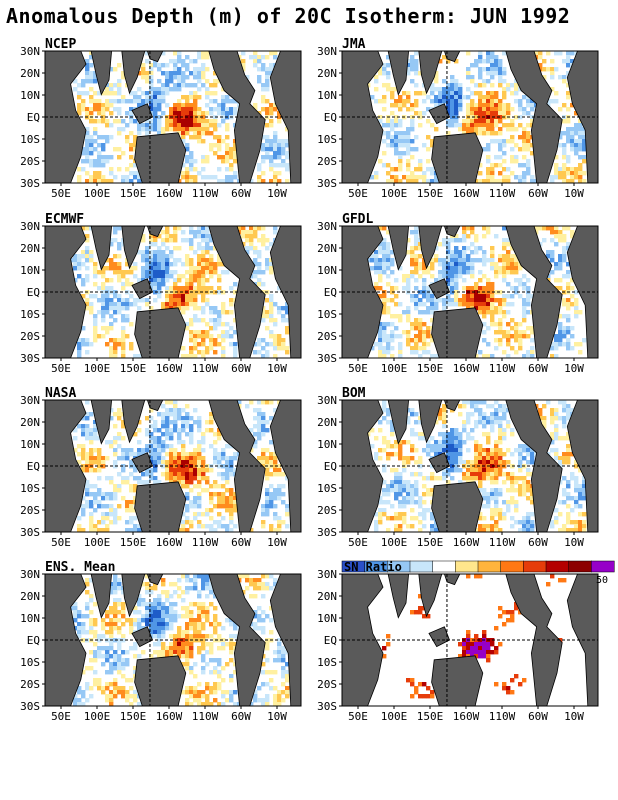  Describe the element at coordinates (277, 193) in the screenshot. I see `x-tick-label: 10W` at that location.